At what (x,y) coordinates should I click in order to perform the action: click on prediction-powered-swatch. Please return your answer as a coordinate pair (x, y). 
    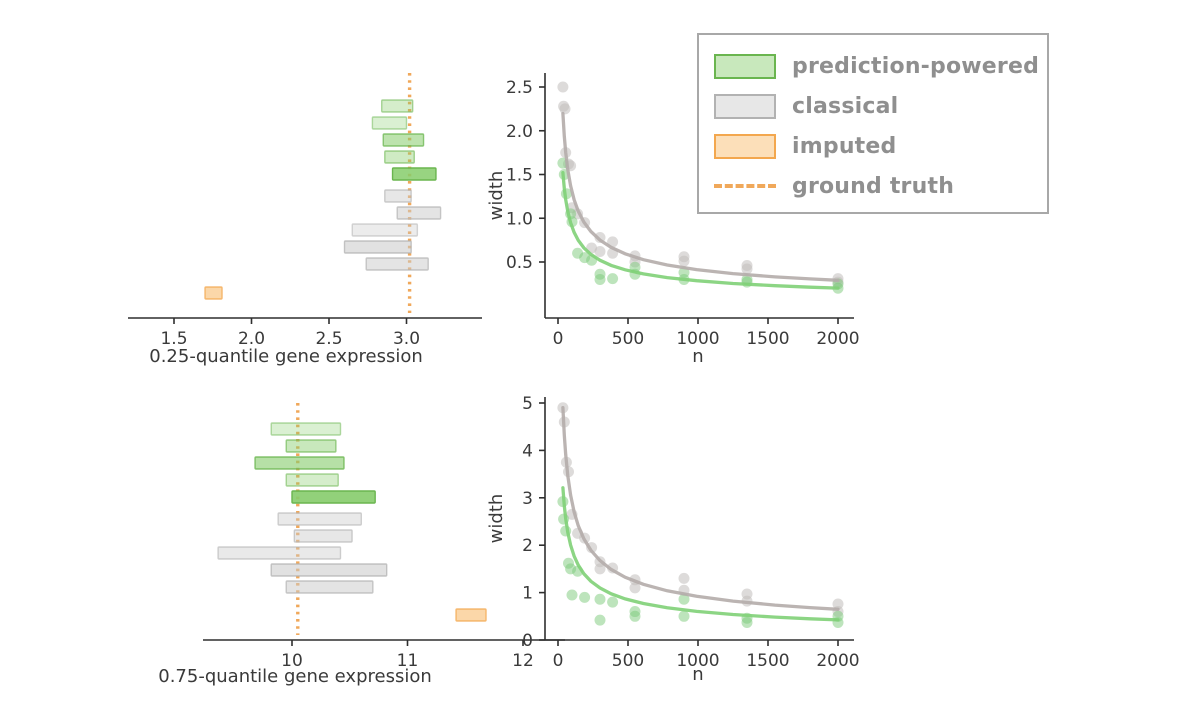
    Looking at the image, I should click on (745, 66).